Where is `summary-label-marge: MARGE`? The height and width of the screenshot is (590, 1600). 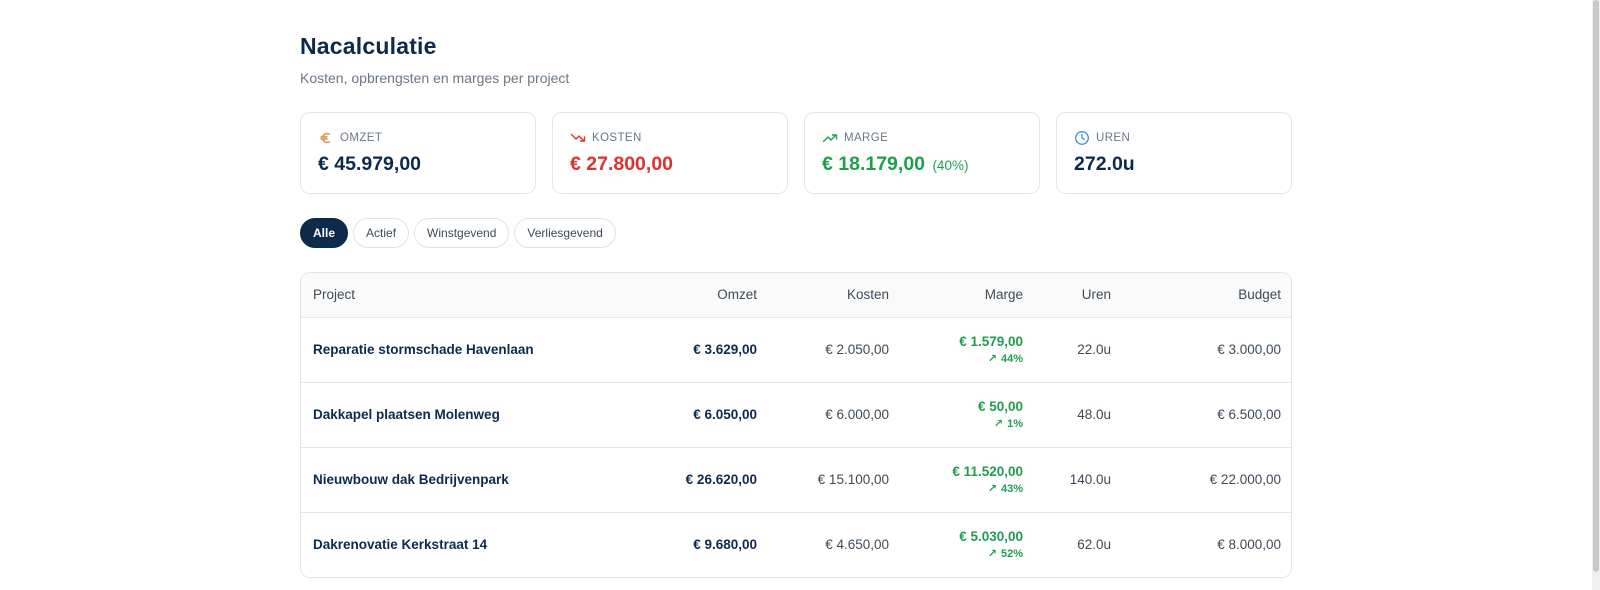 summary-label-marge: MARGE is located at coordinates (866, 138).